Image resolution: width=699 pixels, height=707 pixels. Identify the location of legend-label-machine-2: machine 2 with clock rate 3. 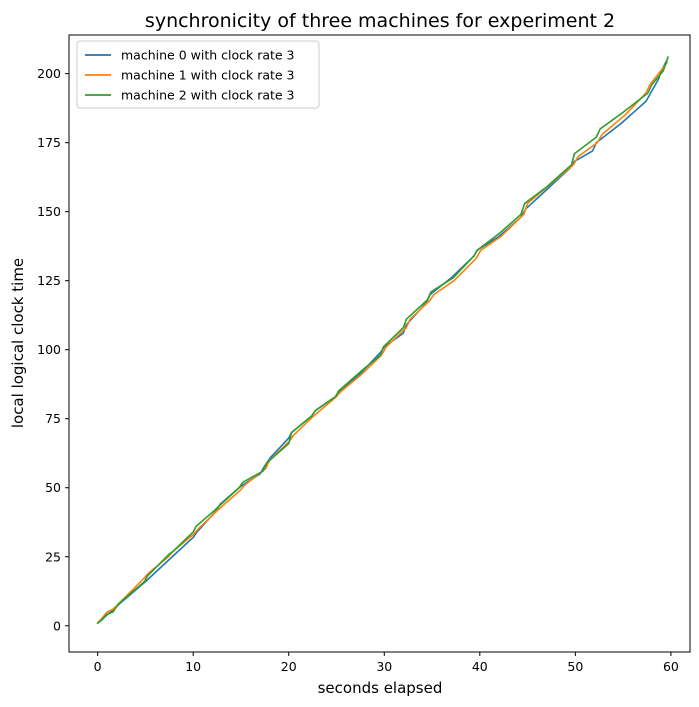
(208, 95).